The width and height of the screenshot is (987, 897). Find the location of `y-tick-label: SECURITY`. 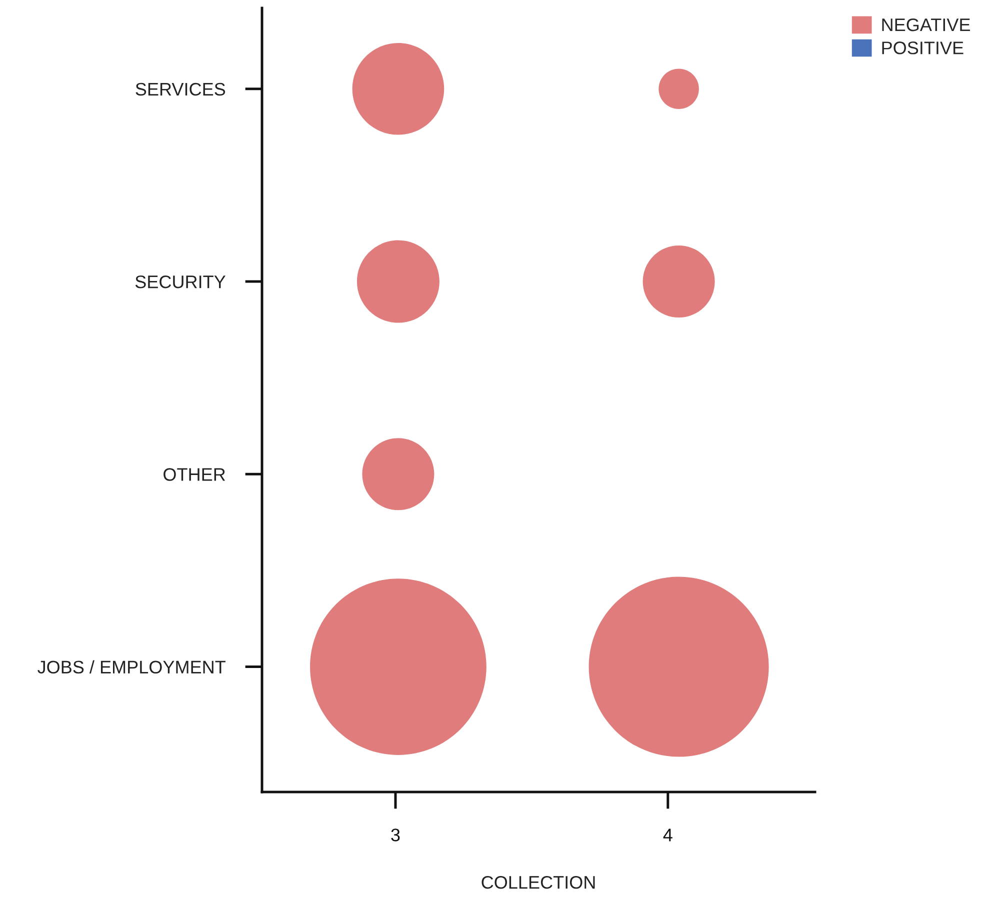

y-tick-label: SECURITY is located at coordinates (180, 281).